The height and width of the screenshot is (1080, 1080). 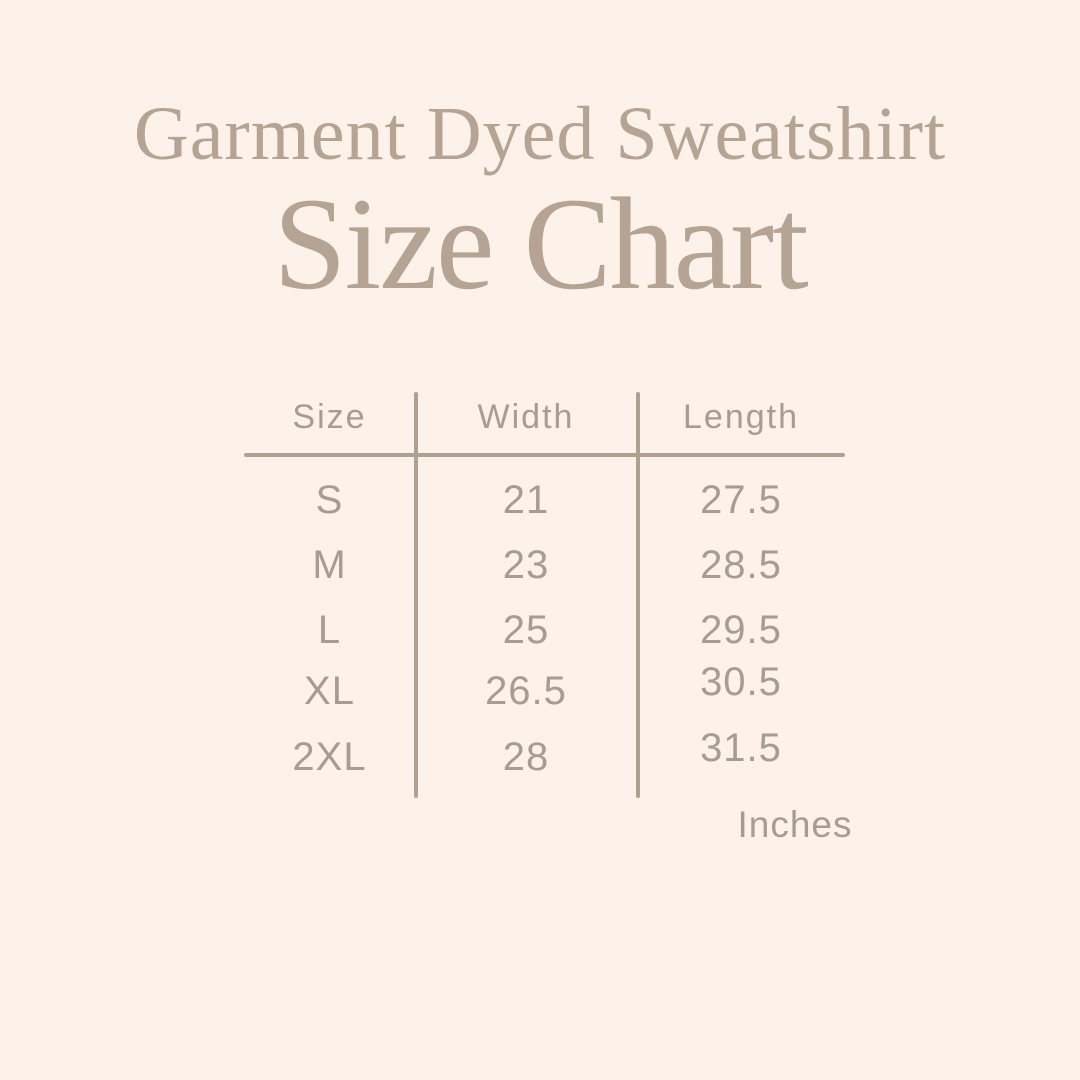 I want to click on table-row: 2XL 28 31.5, so click(x=544, y=757).